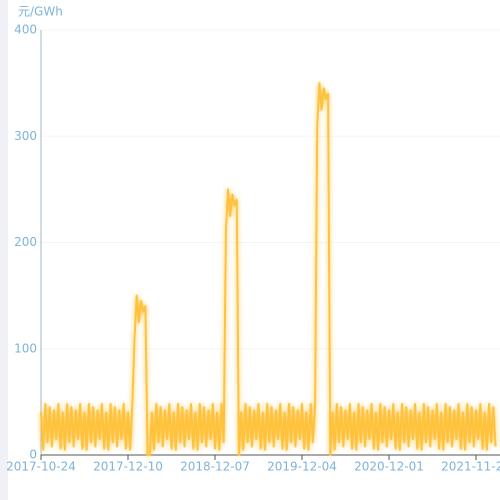 This screenshot has height=500, width=500. What do you see at coordinates (40, 12) in the screenshot?
I see `y-axis-label: 元/GWh` at bounding box center [40, 12].